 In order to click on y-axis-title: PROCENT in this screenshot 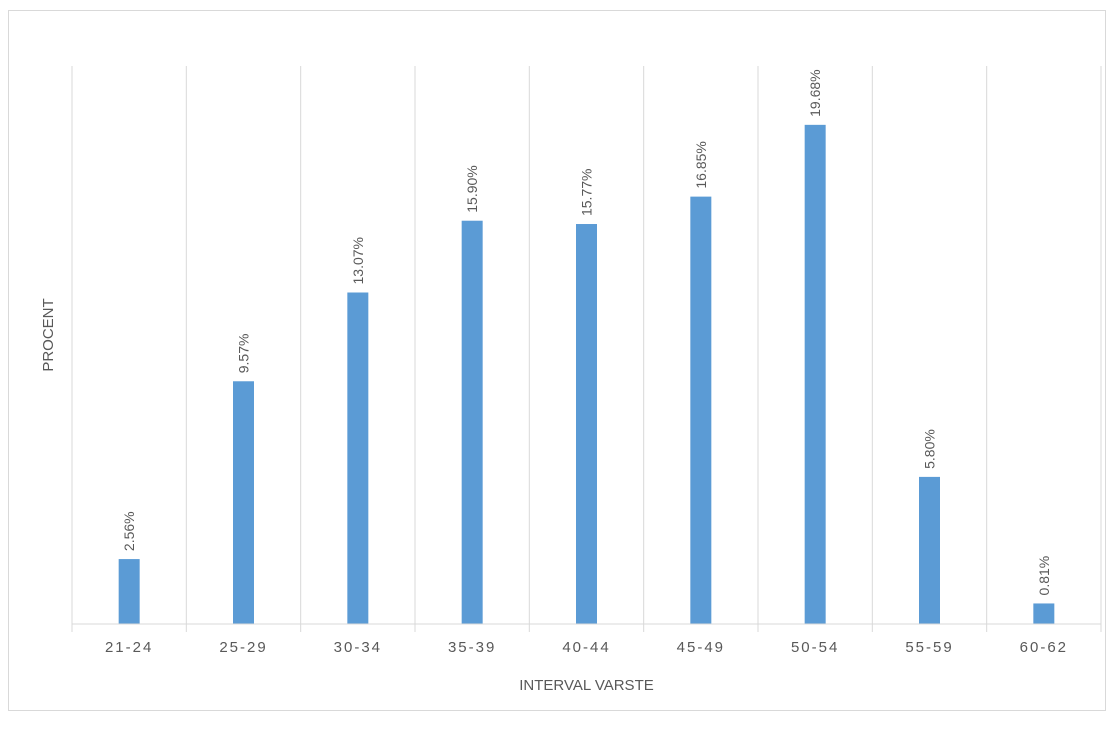, I will do `click(48, 334)`.